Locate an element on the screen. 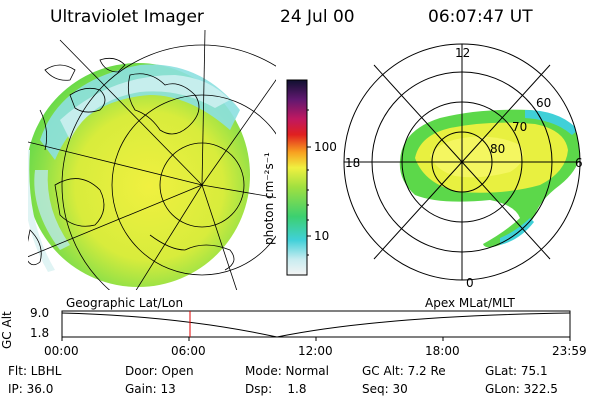 The image size is (600, 400). x-tick-0000: 00:00 is located at coordinates (61, 351).